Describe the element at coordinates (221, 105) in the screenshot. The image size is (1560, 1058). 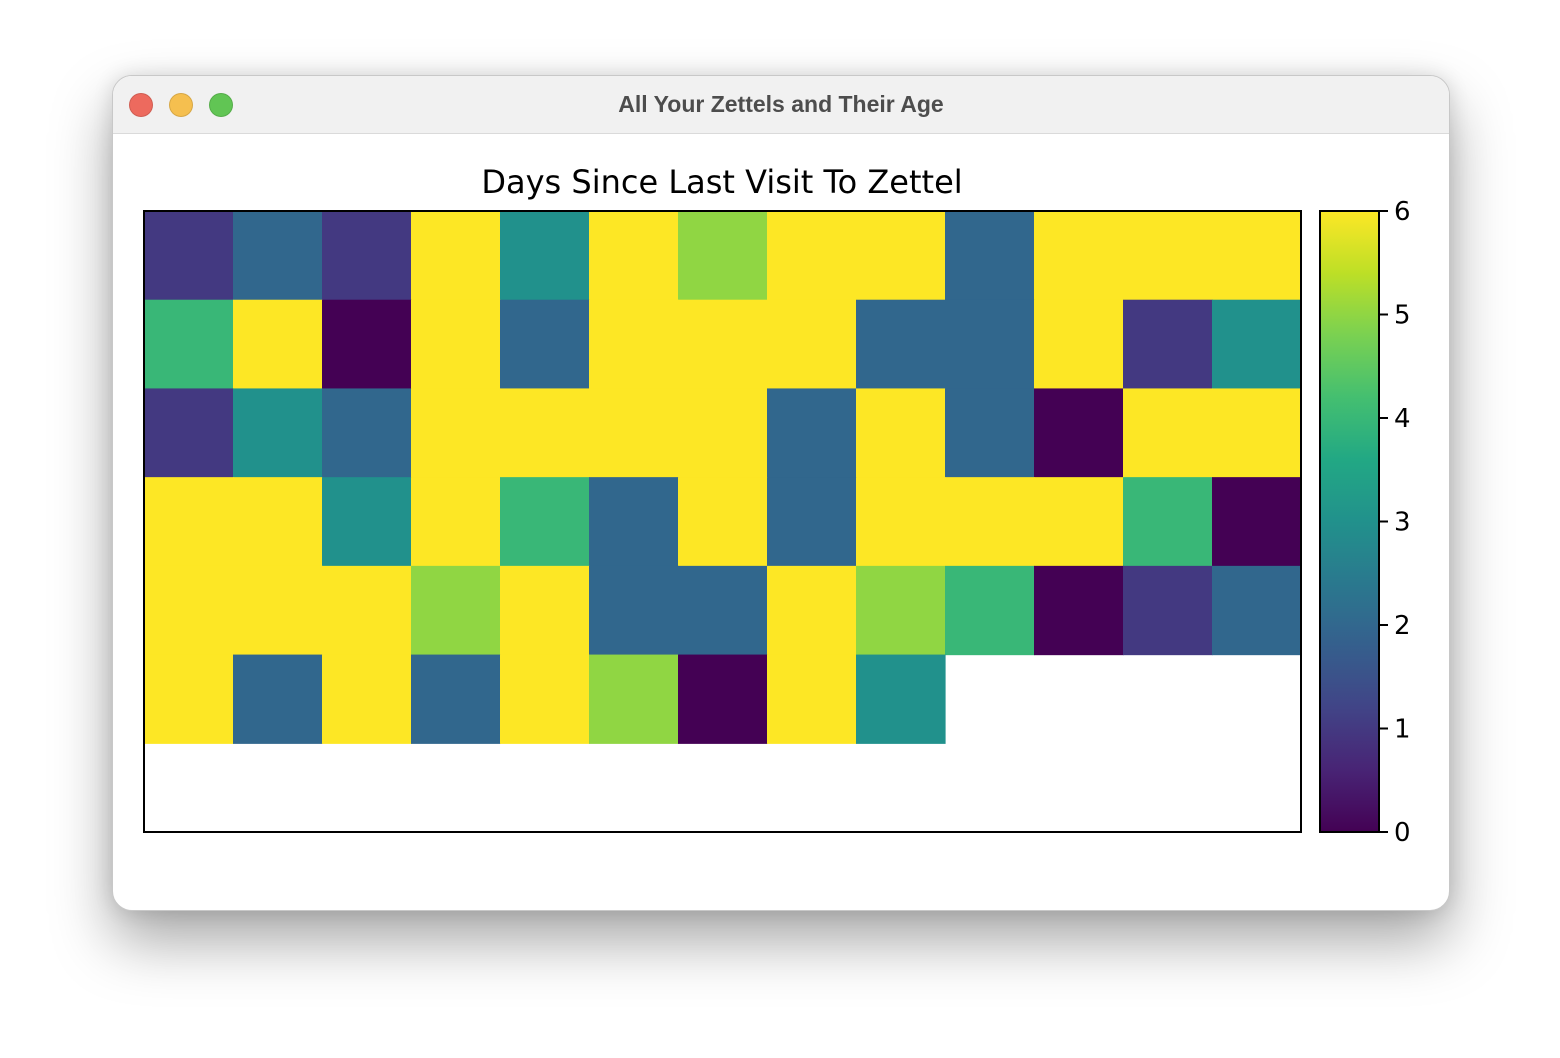
I see `zoom-button` at that location.